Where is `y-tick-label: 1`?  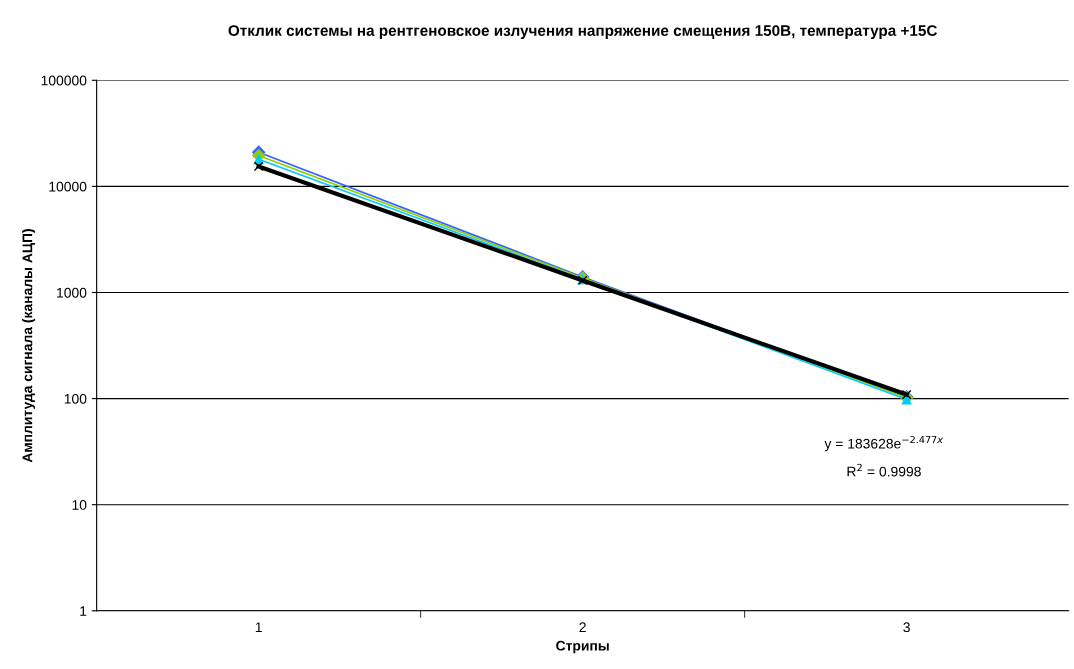
y-tick-label: 1 is located at coordinates (83, 611).